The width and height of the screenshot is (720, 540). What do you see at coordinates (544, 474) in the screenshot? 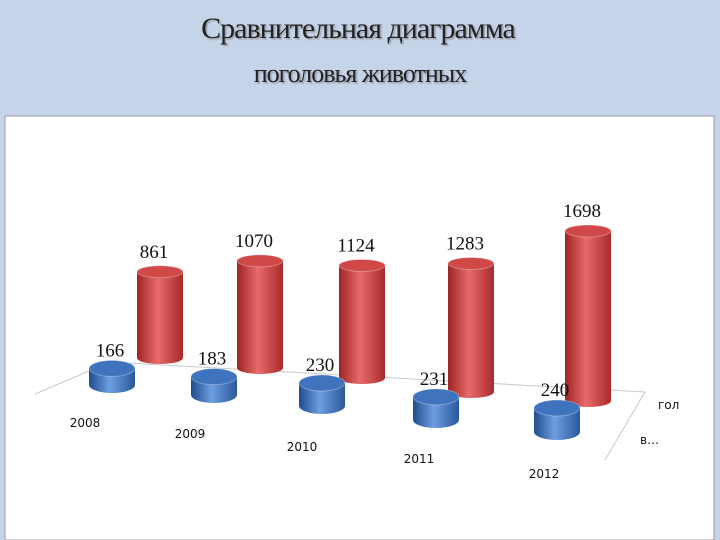
I see `x-tick-label: 2012` at bounding box center [544, 474].